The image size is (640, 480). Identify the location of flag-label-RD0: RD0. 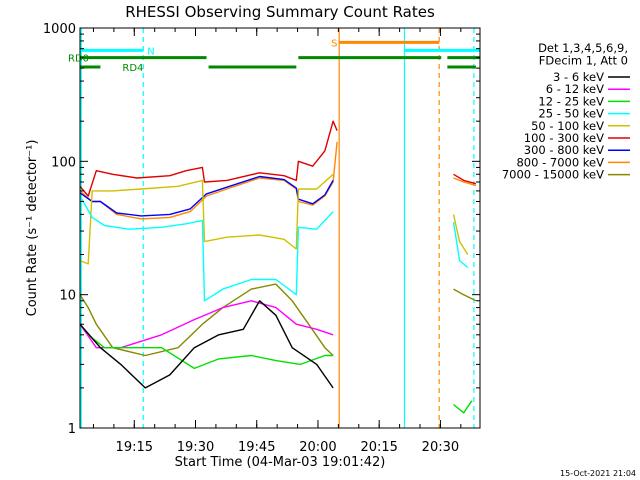
(78, 59).